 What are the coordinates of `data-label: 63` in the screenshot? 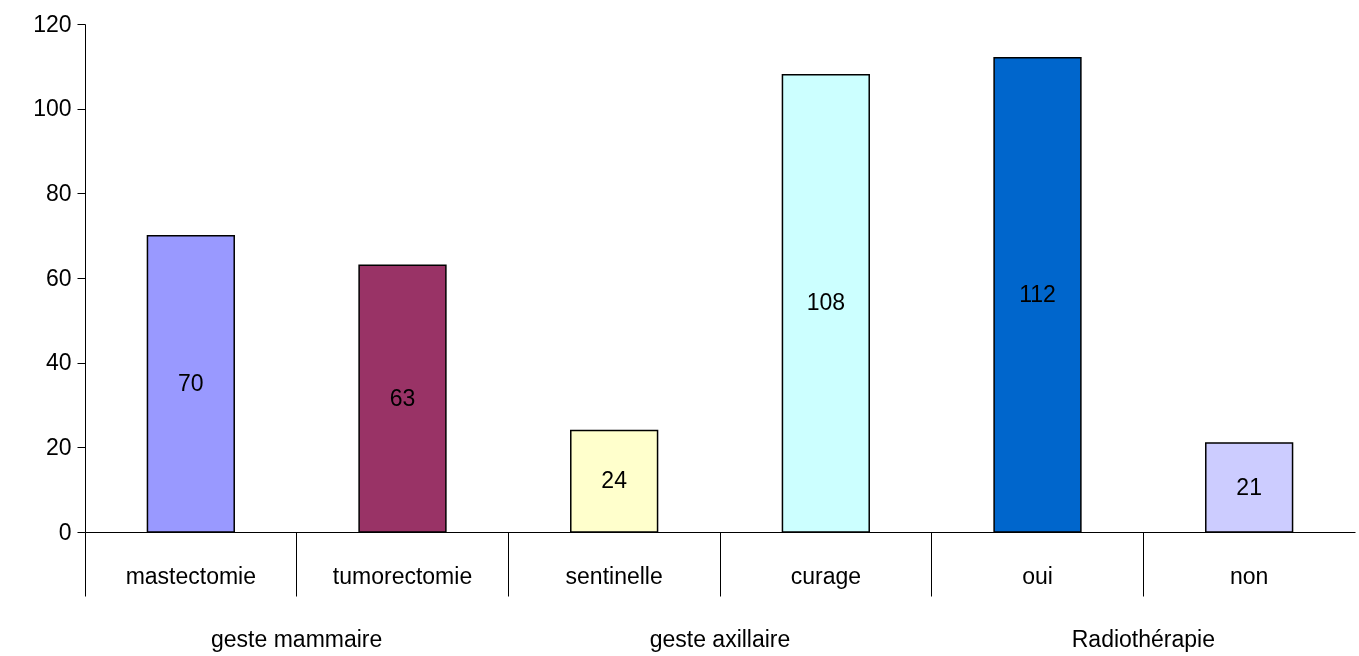 It's located at (402, 397).